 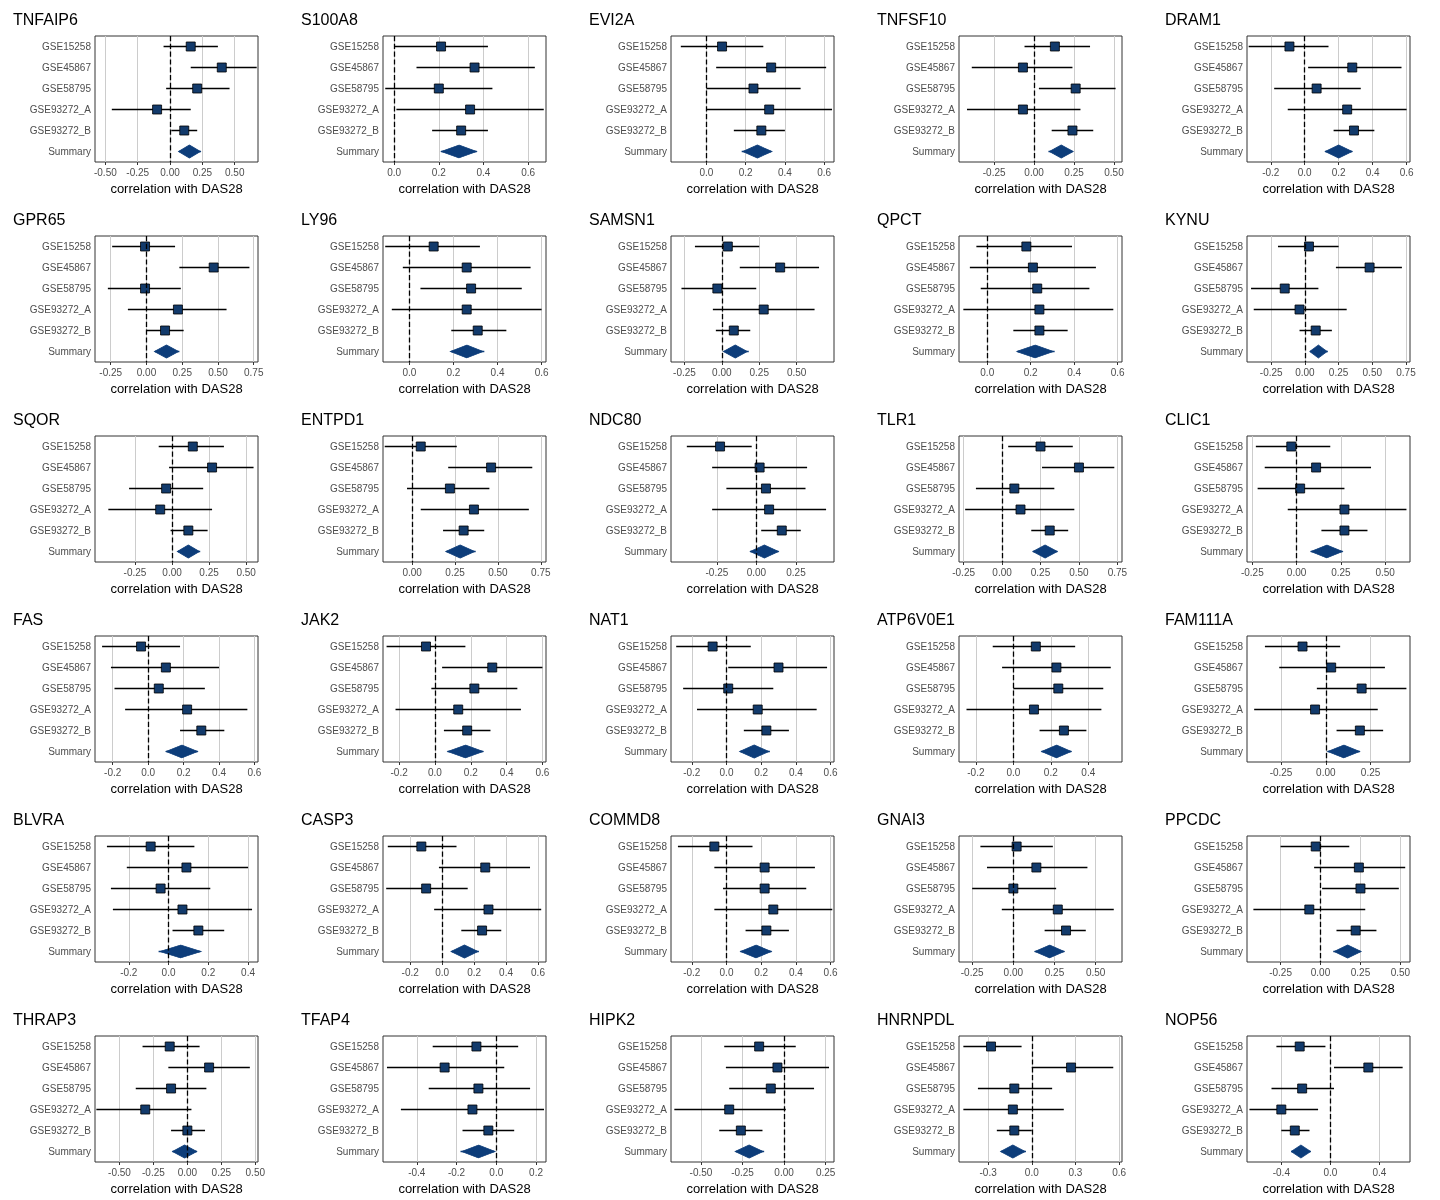 I want to click on chart-title: FAM111A, so click(x=1199, y=619).